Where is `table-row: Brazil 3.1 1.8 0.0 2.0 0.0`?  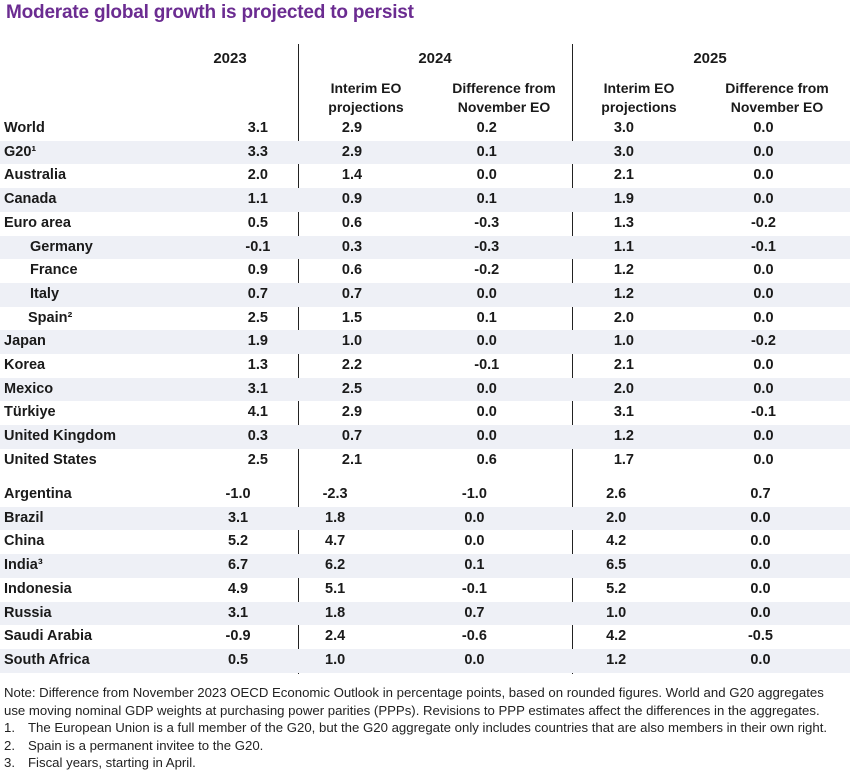 table-row: Brazil 3.1 1.8 0.0 2.0 0.0 is located at coordinates (425, 518).